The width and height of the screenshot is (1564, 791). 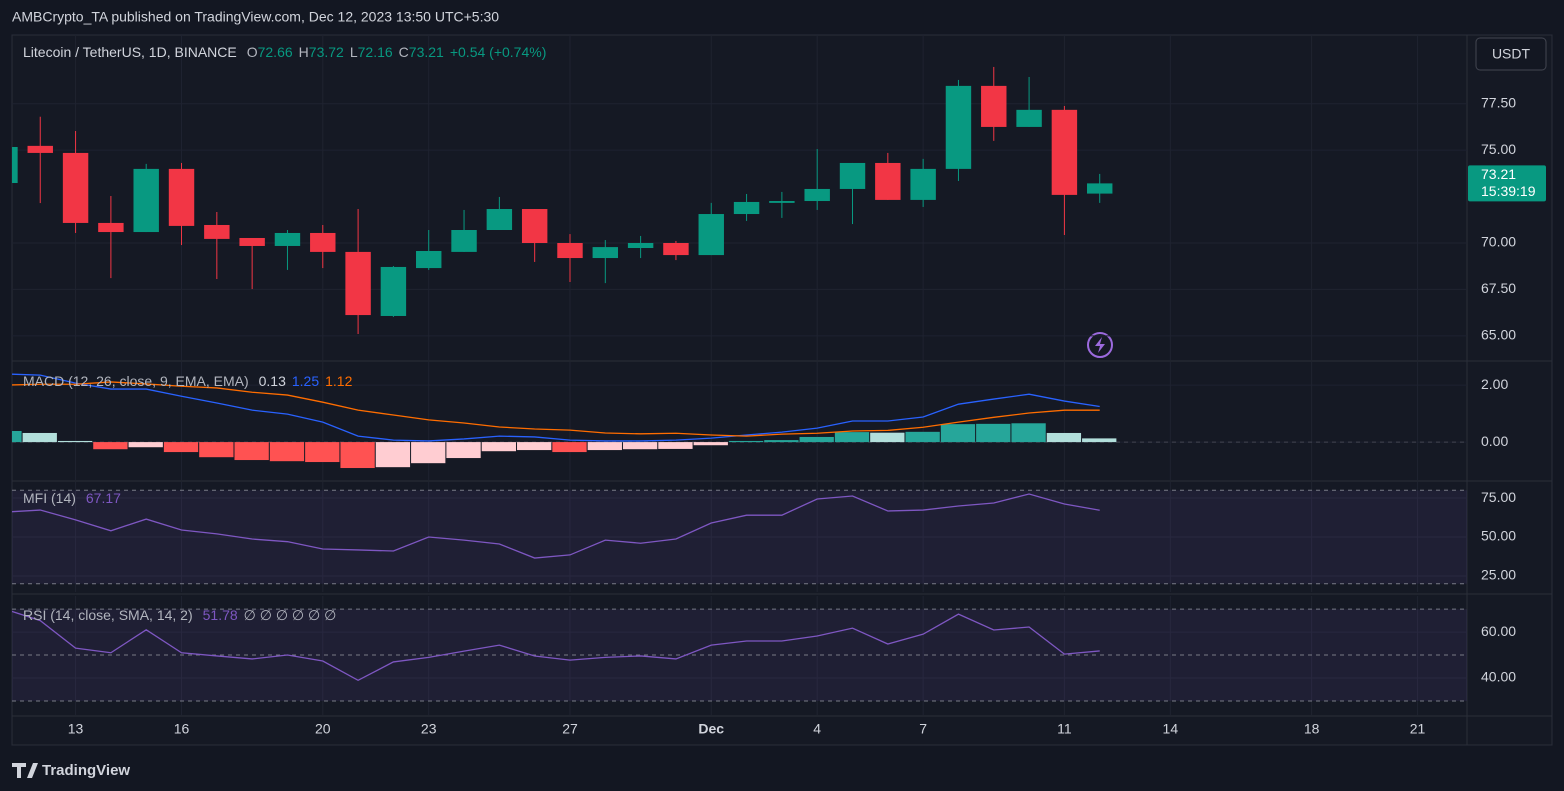 I want to click on open-value: 72.66, so click(x=275, y=52).